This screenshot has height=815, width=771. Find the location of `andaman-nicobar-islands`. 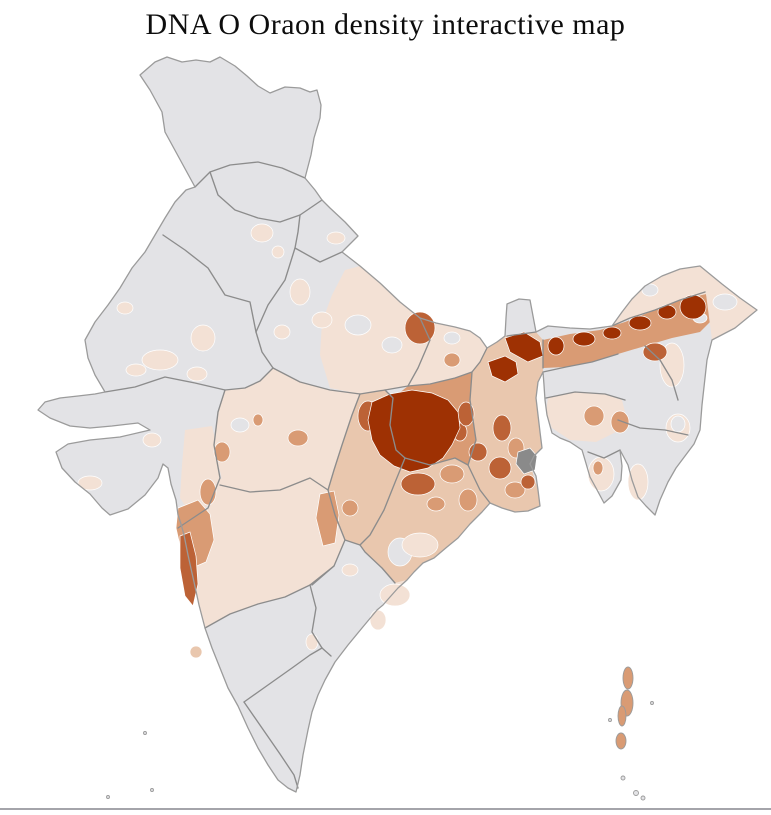

andaman-nicobar-islands is located at coordinates (631, 733).